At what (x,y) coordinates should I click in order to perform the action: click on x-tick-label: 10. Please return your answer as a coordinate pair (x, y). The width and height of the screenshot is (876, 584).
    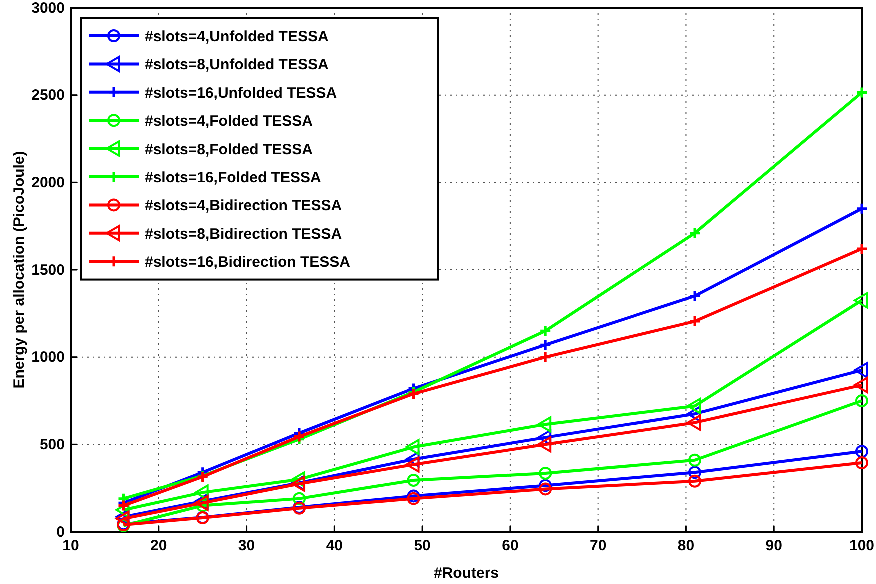
    Looking at the image, I should click on (71, 546).